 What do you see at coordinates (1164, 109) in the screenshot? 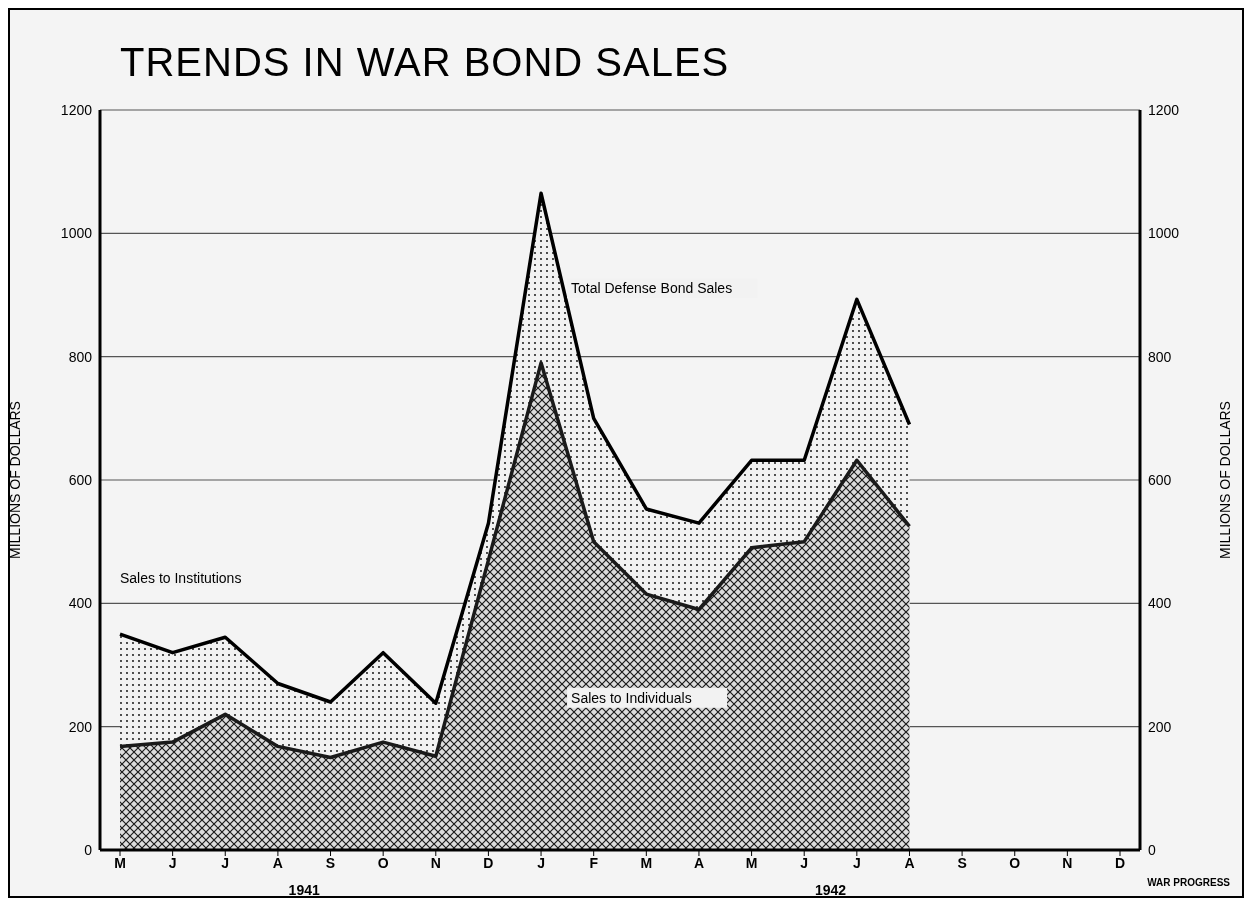
I see `y2-tick-label: 1200` at bounding box center [1164, 109].